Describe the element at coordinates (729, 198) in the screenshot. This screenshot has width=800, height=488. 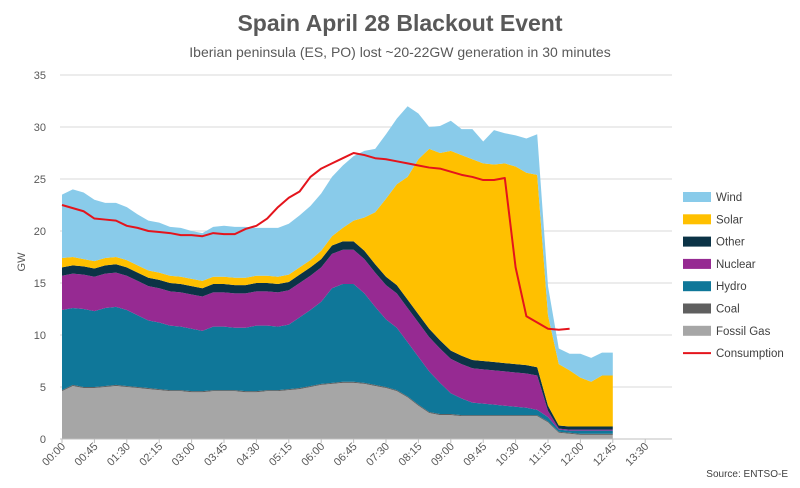
I see `legend-label-wind: Wind` at that location.